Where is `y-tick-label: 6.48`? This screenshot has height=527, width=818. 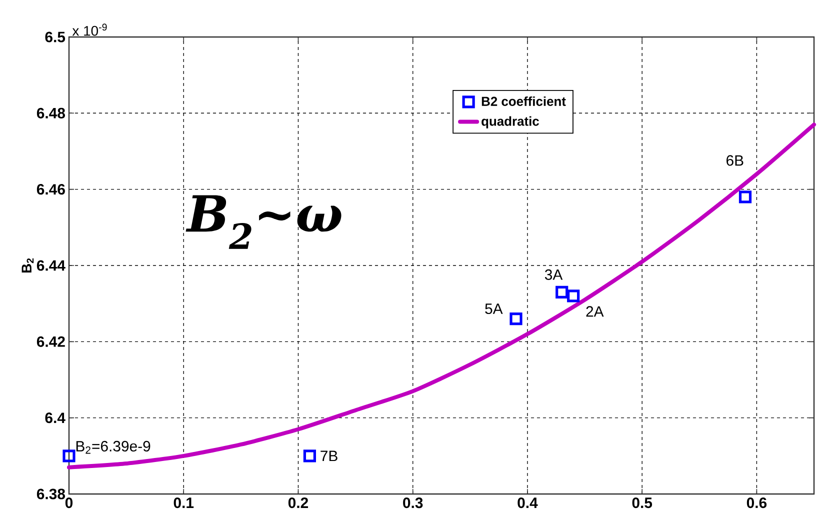
y-tick-label: 6.48 is located at coordinates (51, 113).